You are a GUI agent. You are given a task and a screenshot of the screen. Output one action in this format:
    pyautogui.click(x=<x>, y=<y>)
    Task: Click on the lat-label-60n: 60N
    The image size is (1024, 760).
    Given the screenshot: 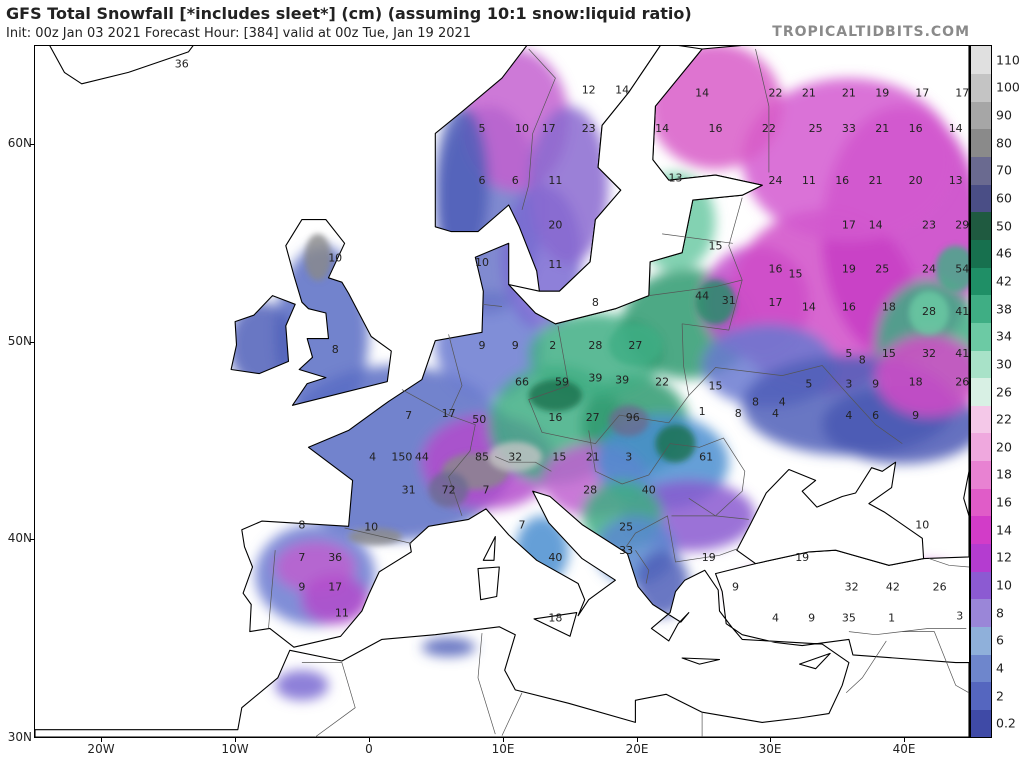 What is the action you would take?
    pyautogui.click(x=19, y=143)
    